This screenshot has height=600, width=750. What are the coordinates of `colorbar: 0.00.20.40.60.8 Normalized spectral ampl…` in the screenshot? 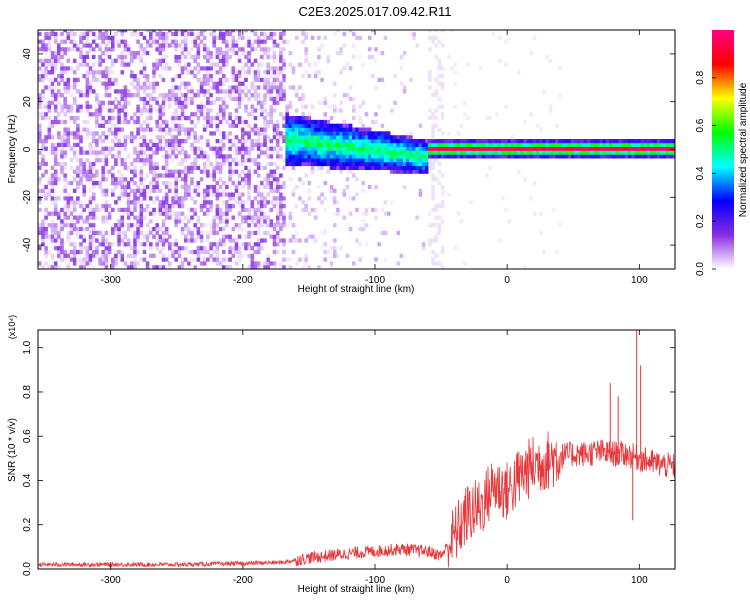 It's located at (722, 153).